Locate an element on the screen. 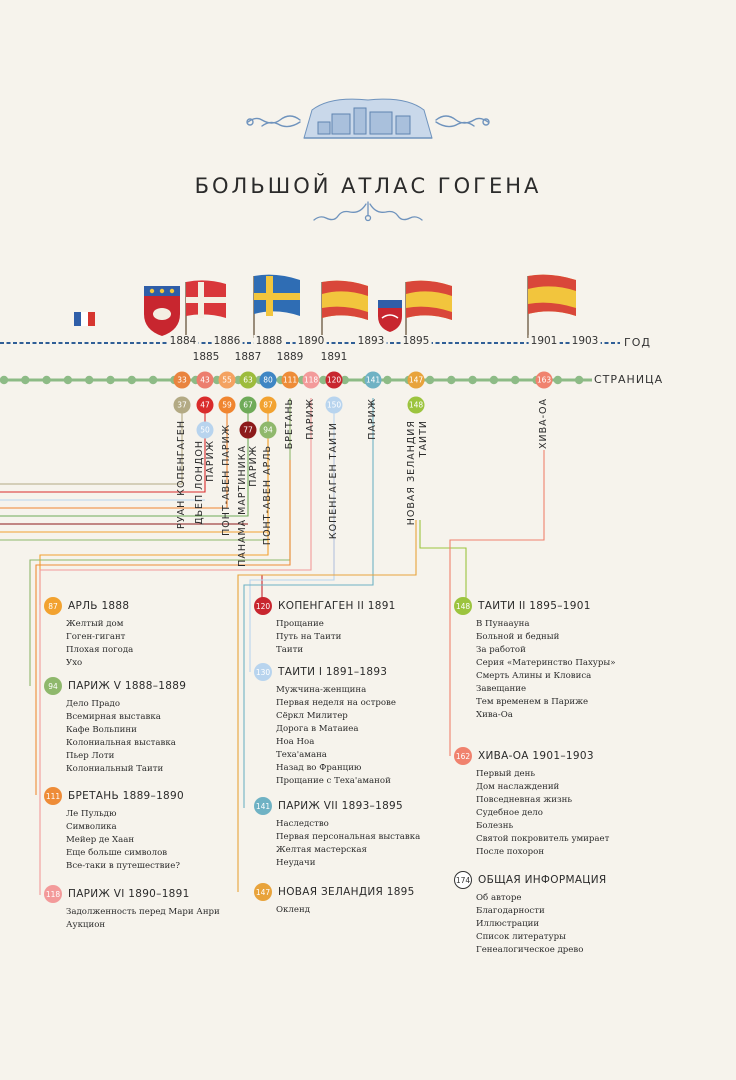  section-title: ПАРИЖ VII 1893–1895 is located at coordinates (341, 806).